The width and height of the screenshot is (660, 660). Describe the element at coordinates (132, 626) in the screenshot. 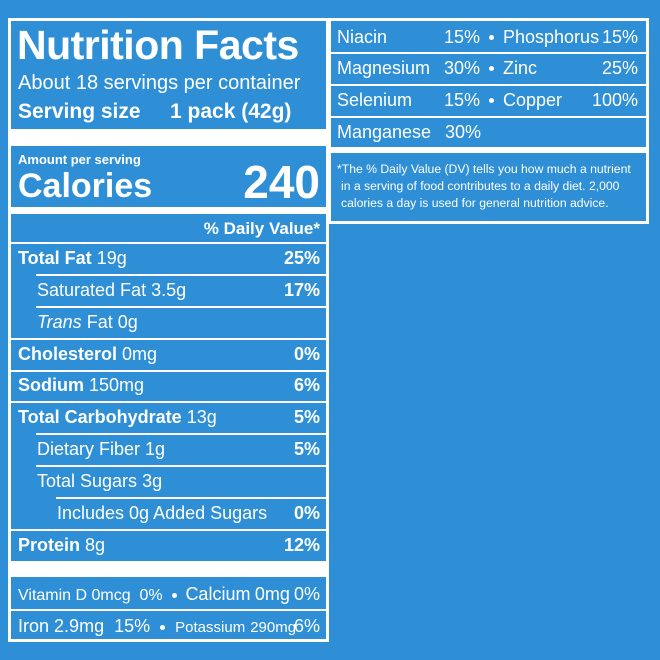

I see `vitamin-dv: 15%` at that location.